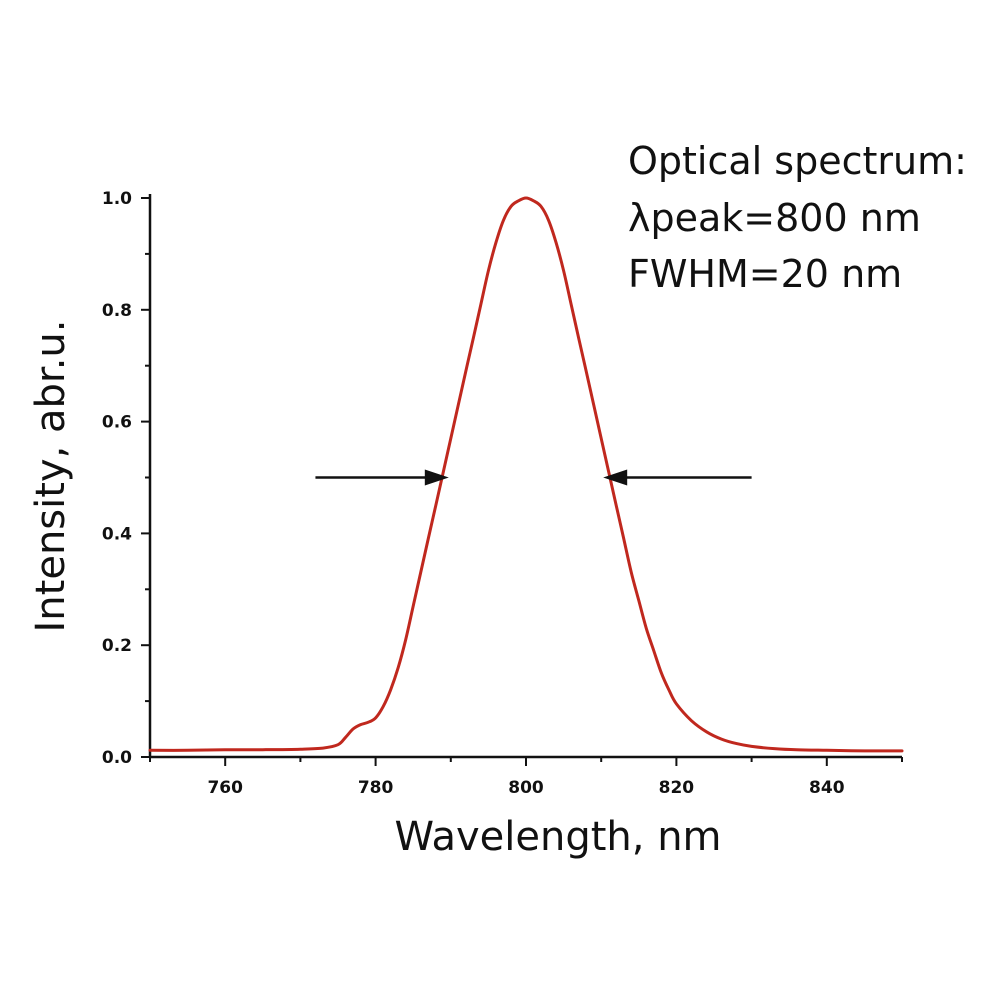  I want to click on fwhm-arrows, so click(533, 477).